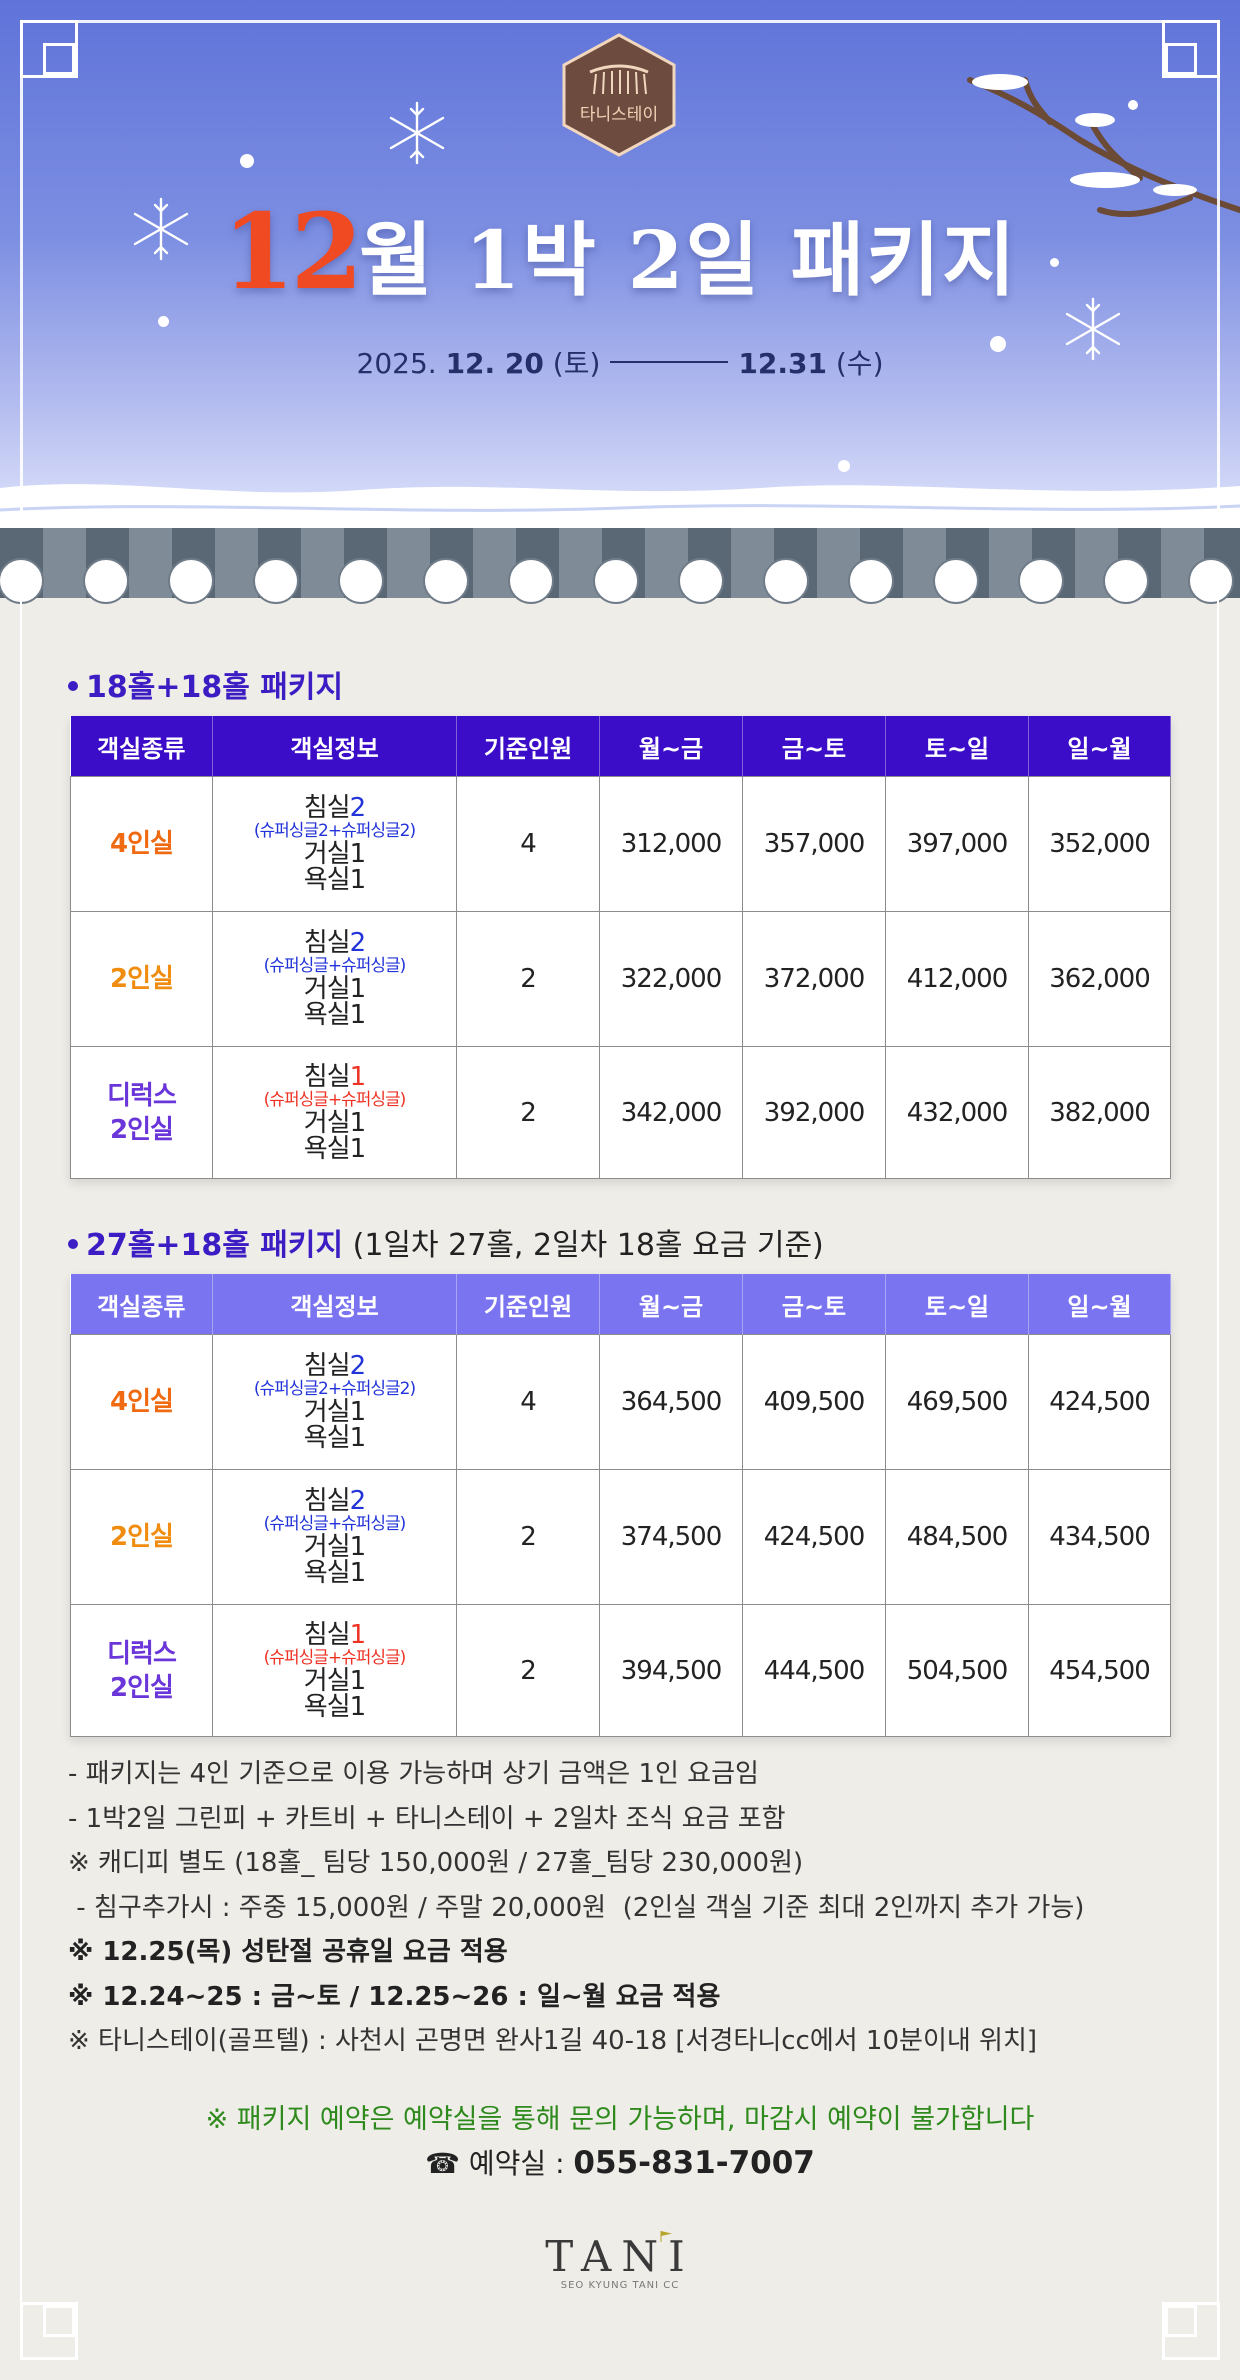  I want to click on date-year: 2025., so click(401, 363).